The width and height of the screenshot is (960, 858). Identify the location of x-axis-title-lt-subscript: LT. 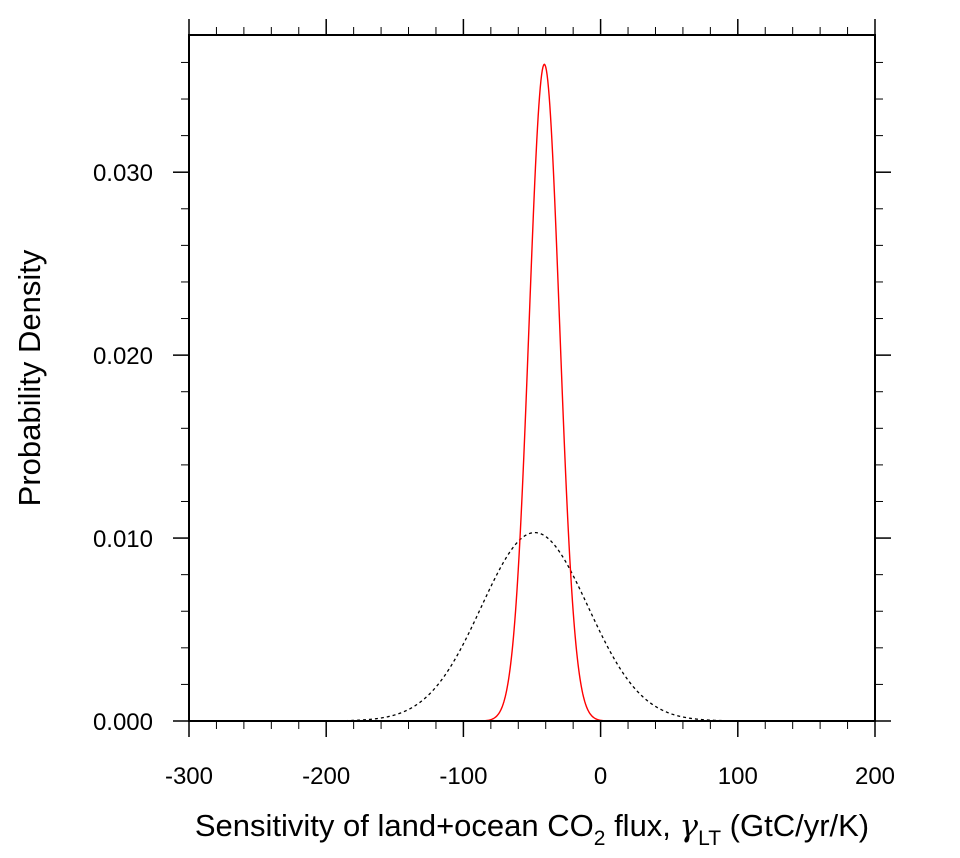
(709, 838).